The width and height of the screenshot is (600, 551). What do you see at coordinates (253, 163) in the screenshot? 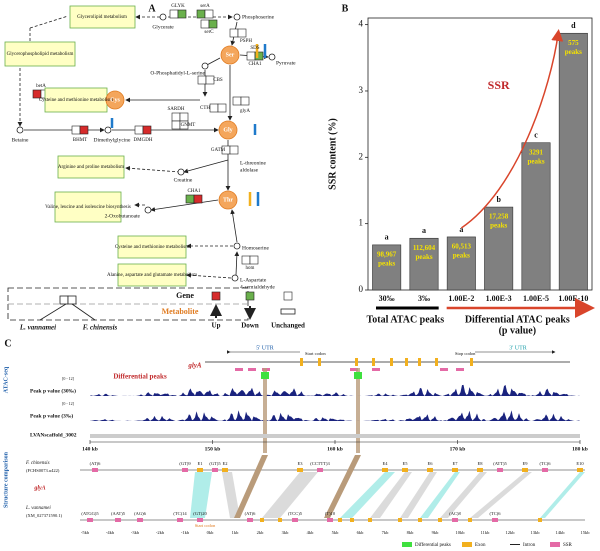
I see `metabolite-label: L-threonine` at bounding box center [253, 163].